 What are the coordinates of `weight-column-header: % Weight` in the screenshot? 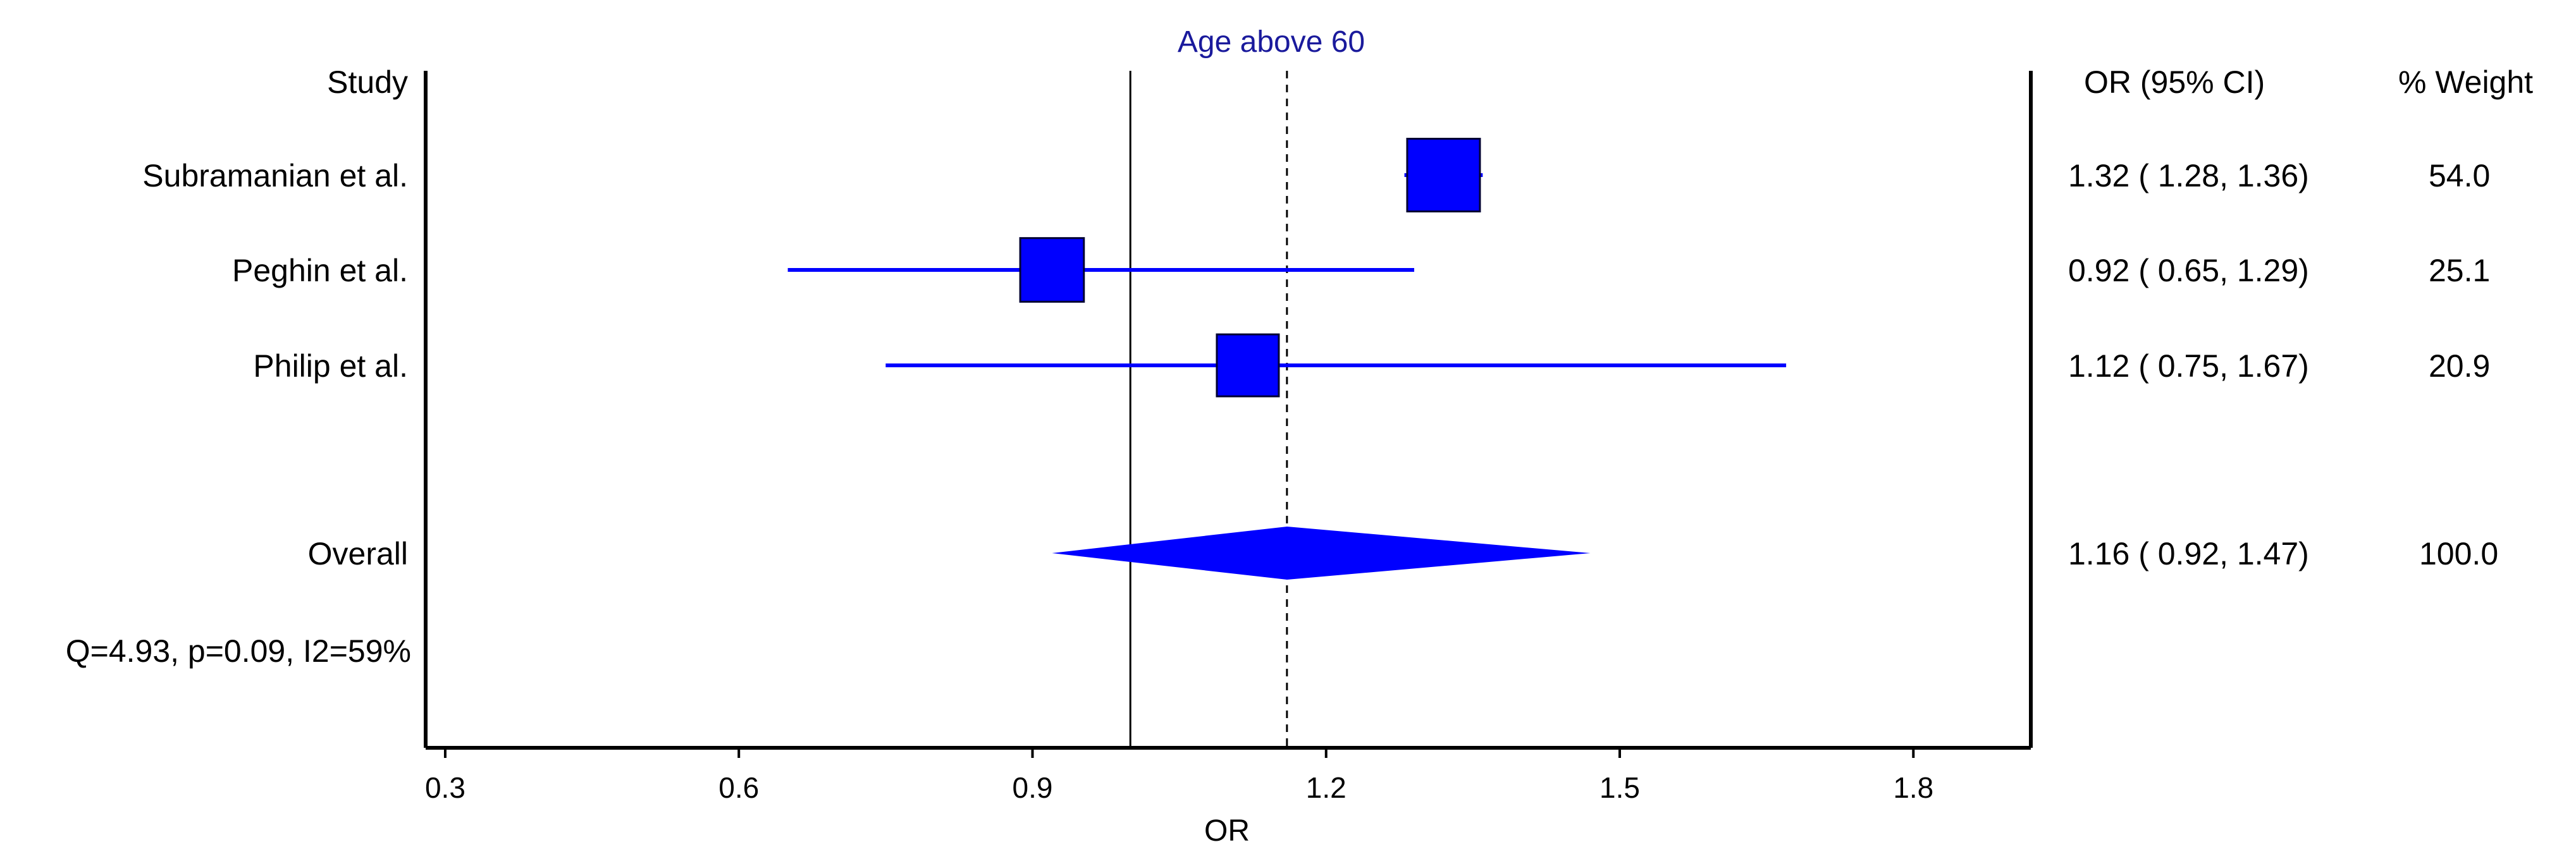 It's located at (2465, 82).